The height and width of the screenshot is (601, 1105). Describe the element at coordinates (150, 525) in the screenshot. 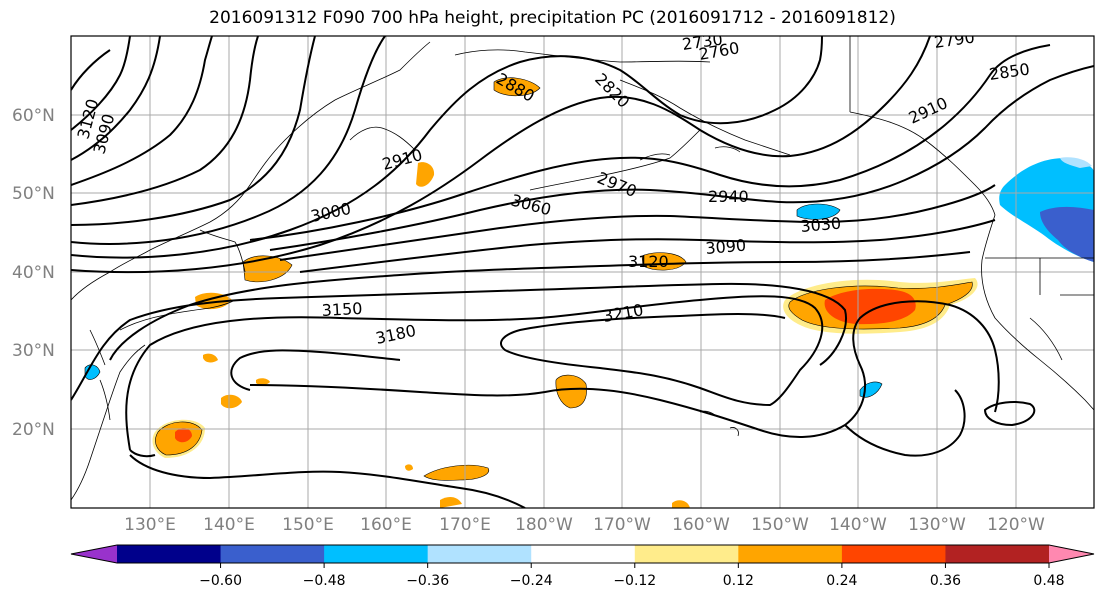

I see `lon-label: 130°E` at that location.